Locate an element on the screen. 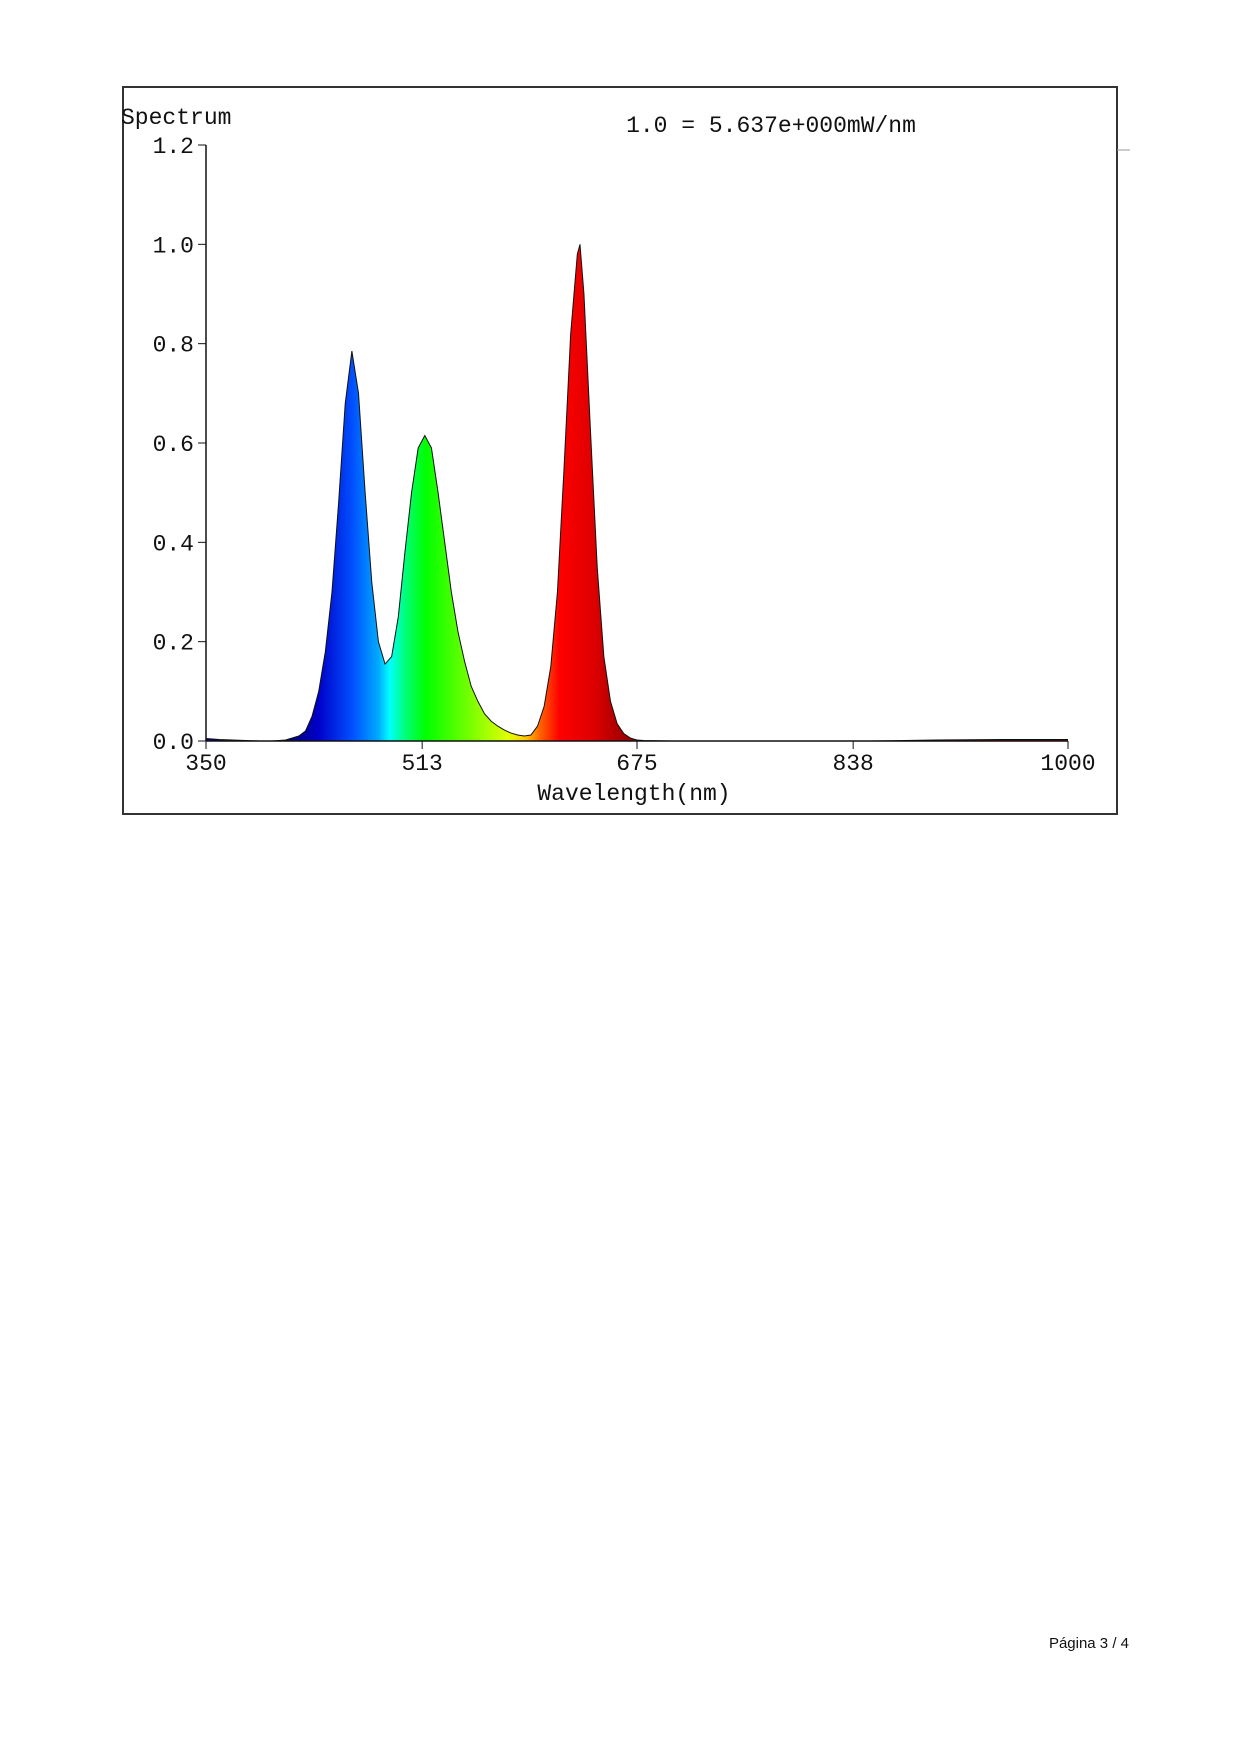  y-tick-label: 0.2 is located at coordinates (173, 644).